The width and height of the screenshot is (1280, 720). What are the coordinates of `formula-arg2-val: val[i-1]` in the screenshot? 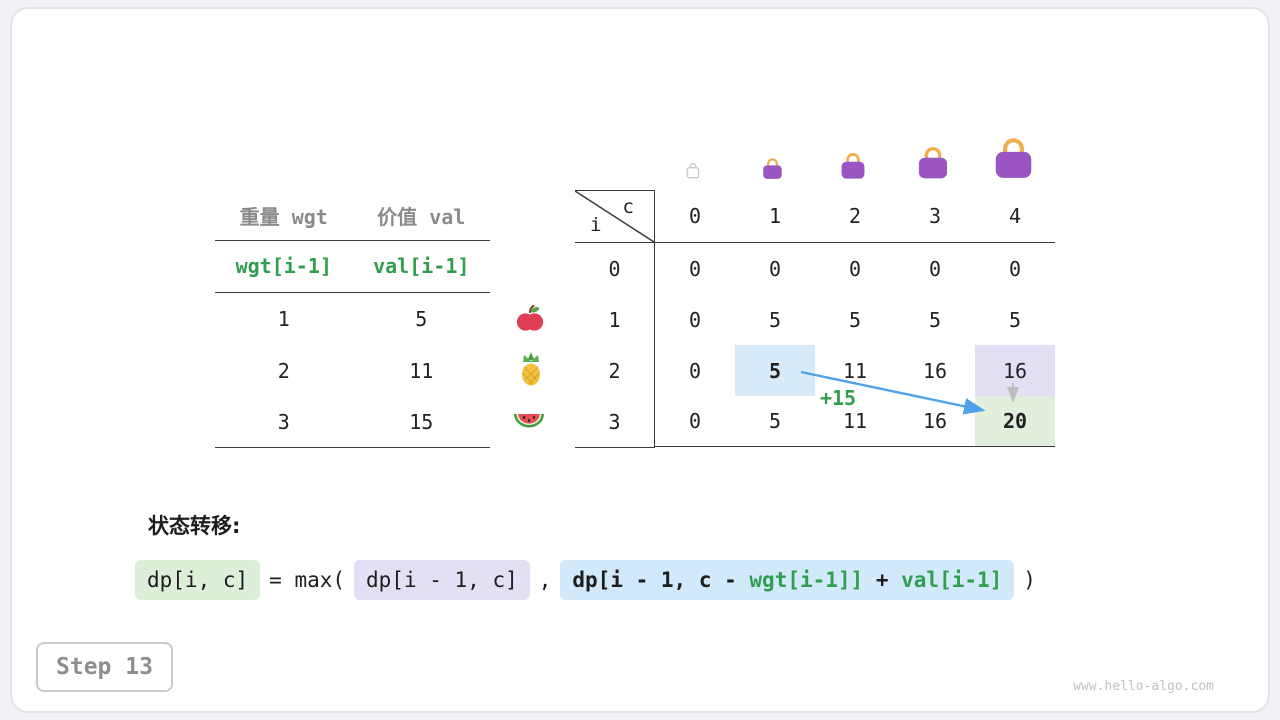 It's located at (952, 580).